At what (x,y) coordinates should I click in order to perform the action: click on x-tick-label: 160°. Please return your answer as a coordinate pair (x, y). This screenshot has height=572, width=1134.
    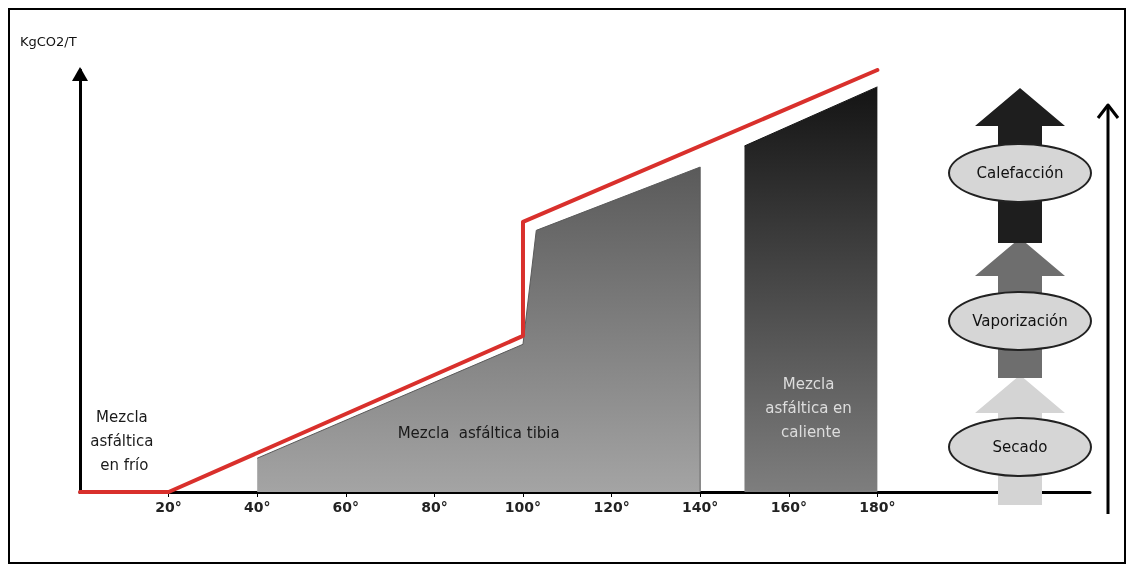
    Looking at the image, I should click on (788, 507).